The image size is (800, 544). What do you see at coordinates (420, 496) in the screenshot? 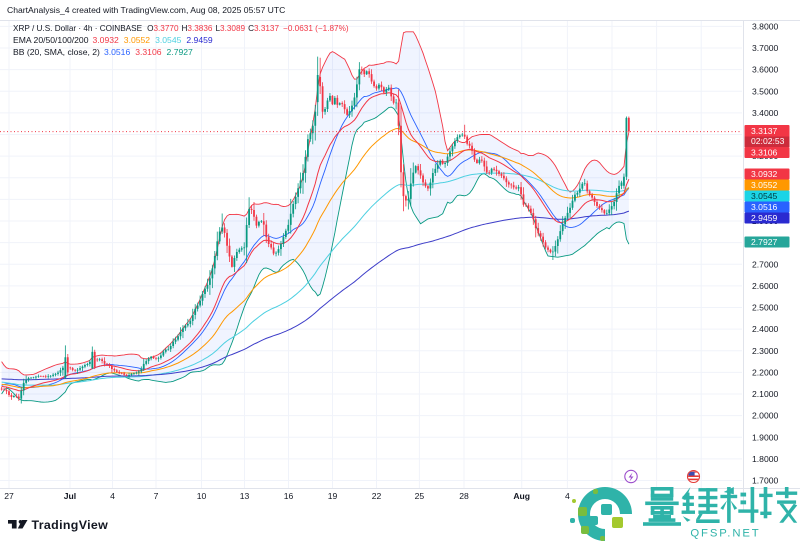
I see `svg-text: 25` at bounding box center [420, 496].